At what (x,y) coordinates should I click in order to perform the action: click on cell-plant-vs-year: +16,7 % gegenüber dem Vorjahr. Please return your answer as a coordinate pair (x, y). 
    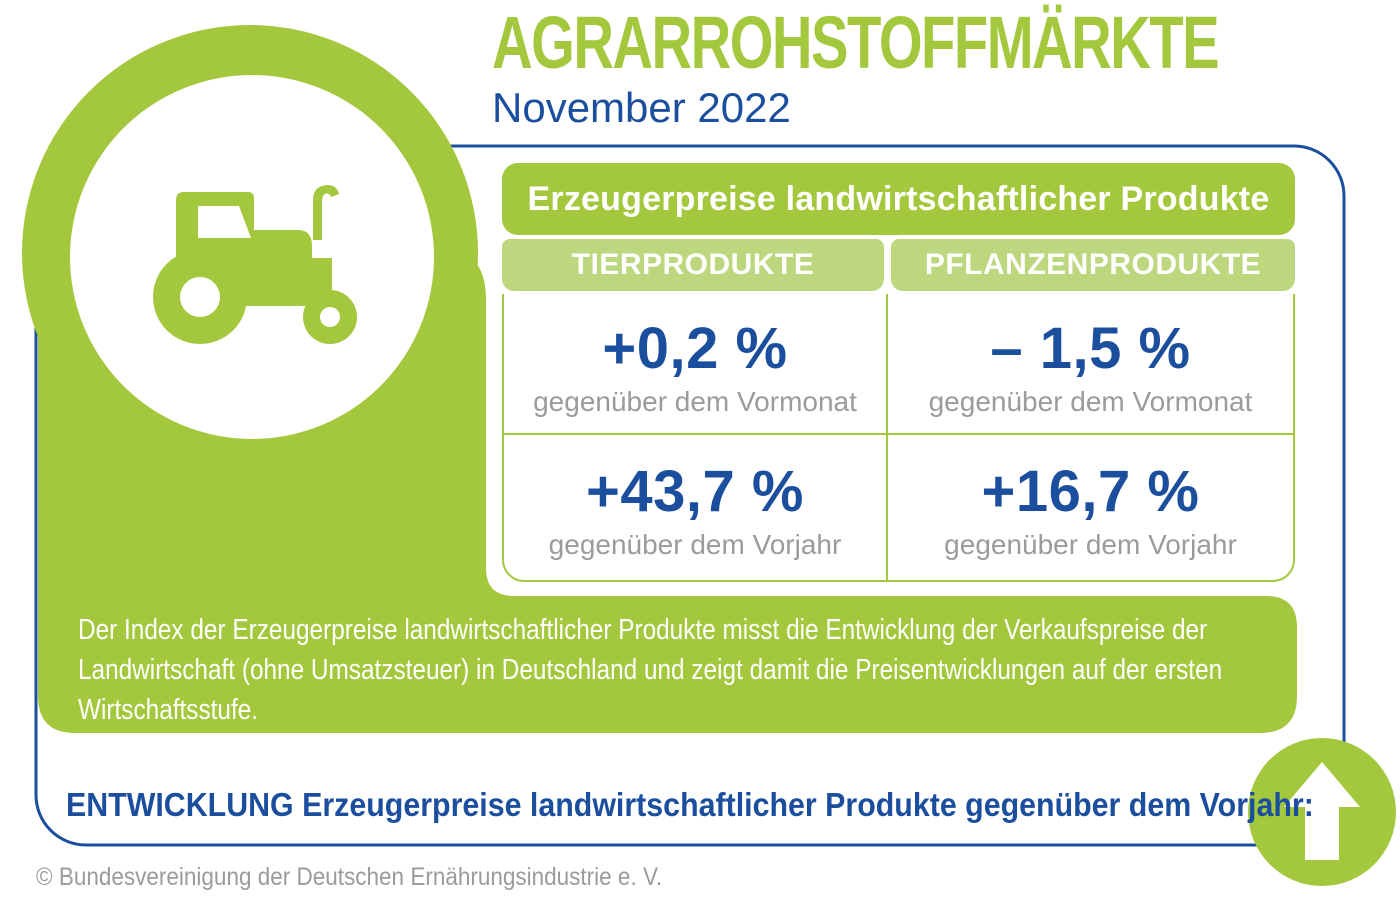
    Looking at the image, I should click on (1090, 507).